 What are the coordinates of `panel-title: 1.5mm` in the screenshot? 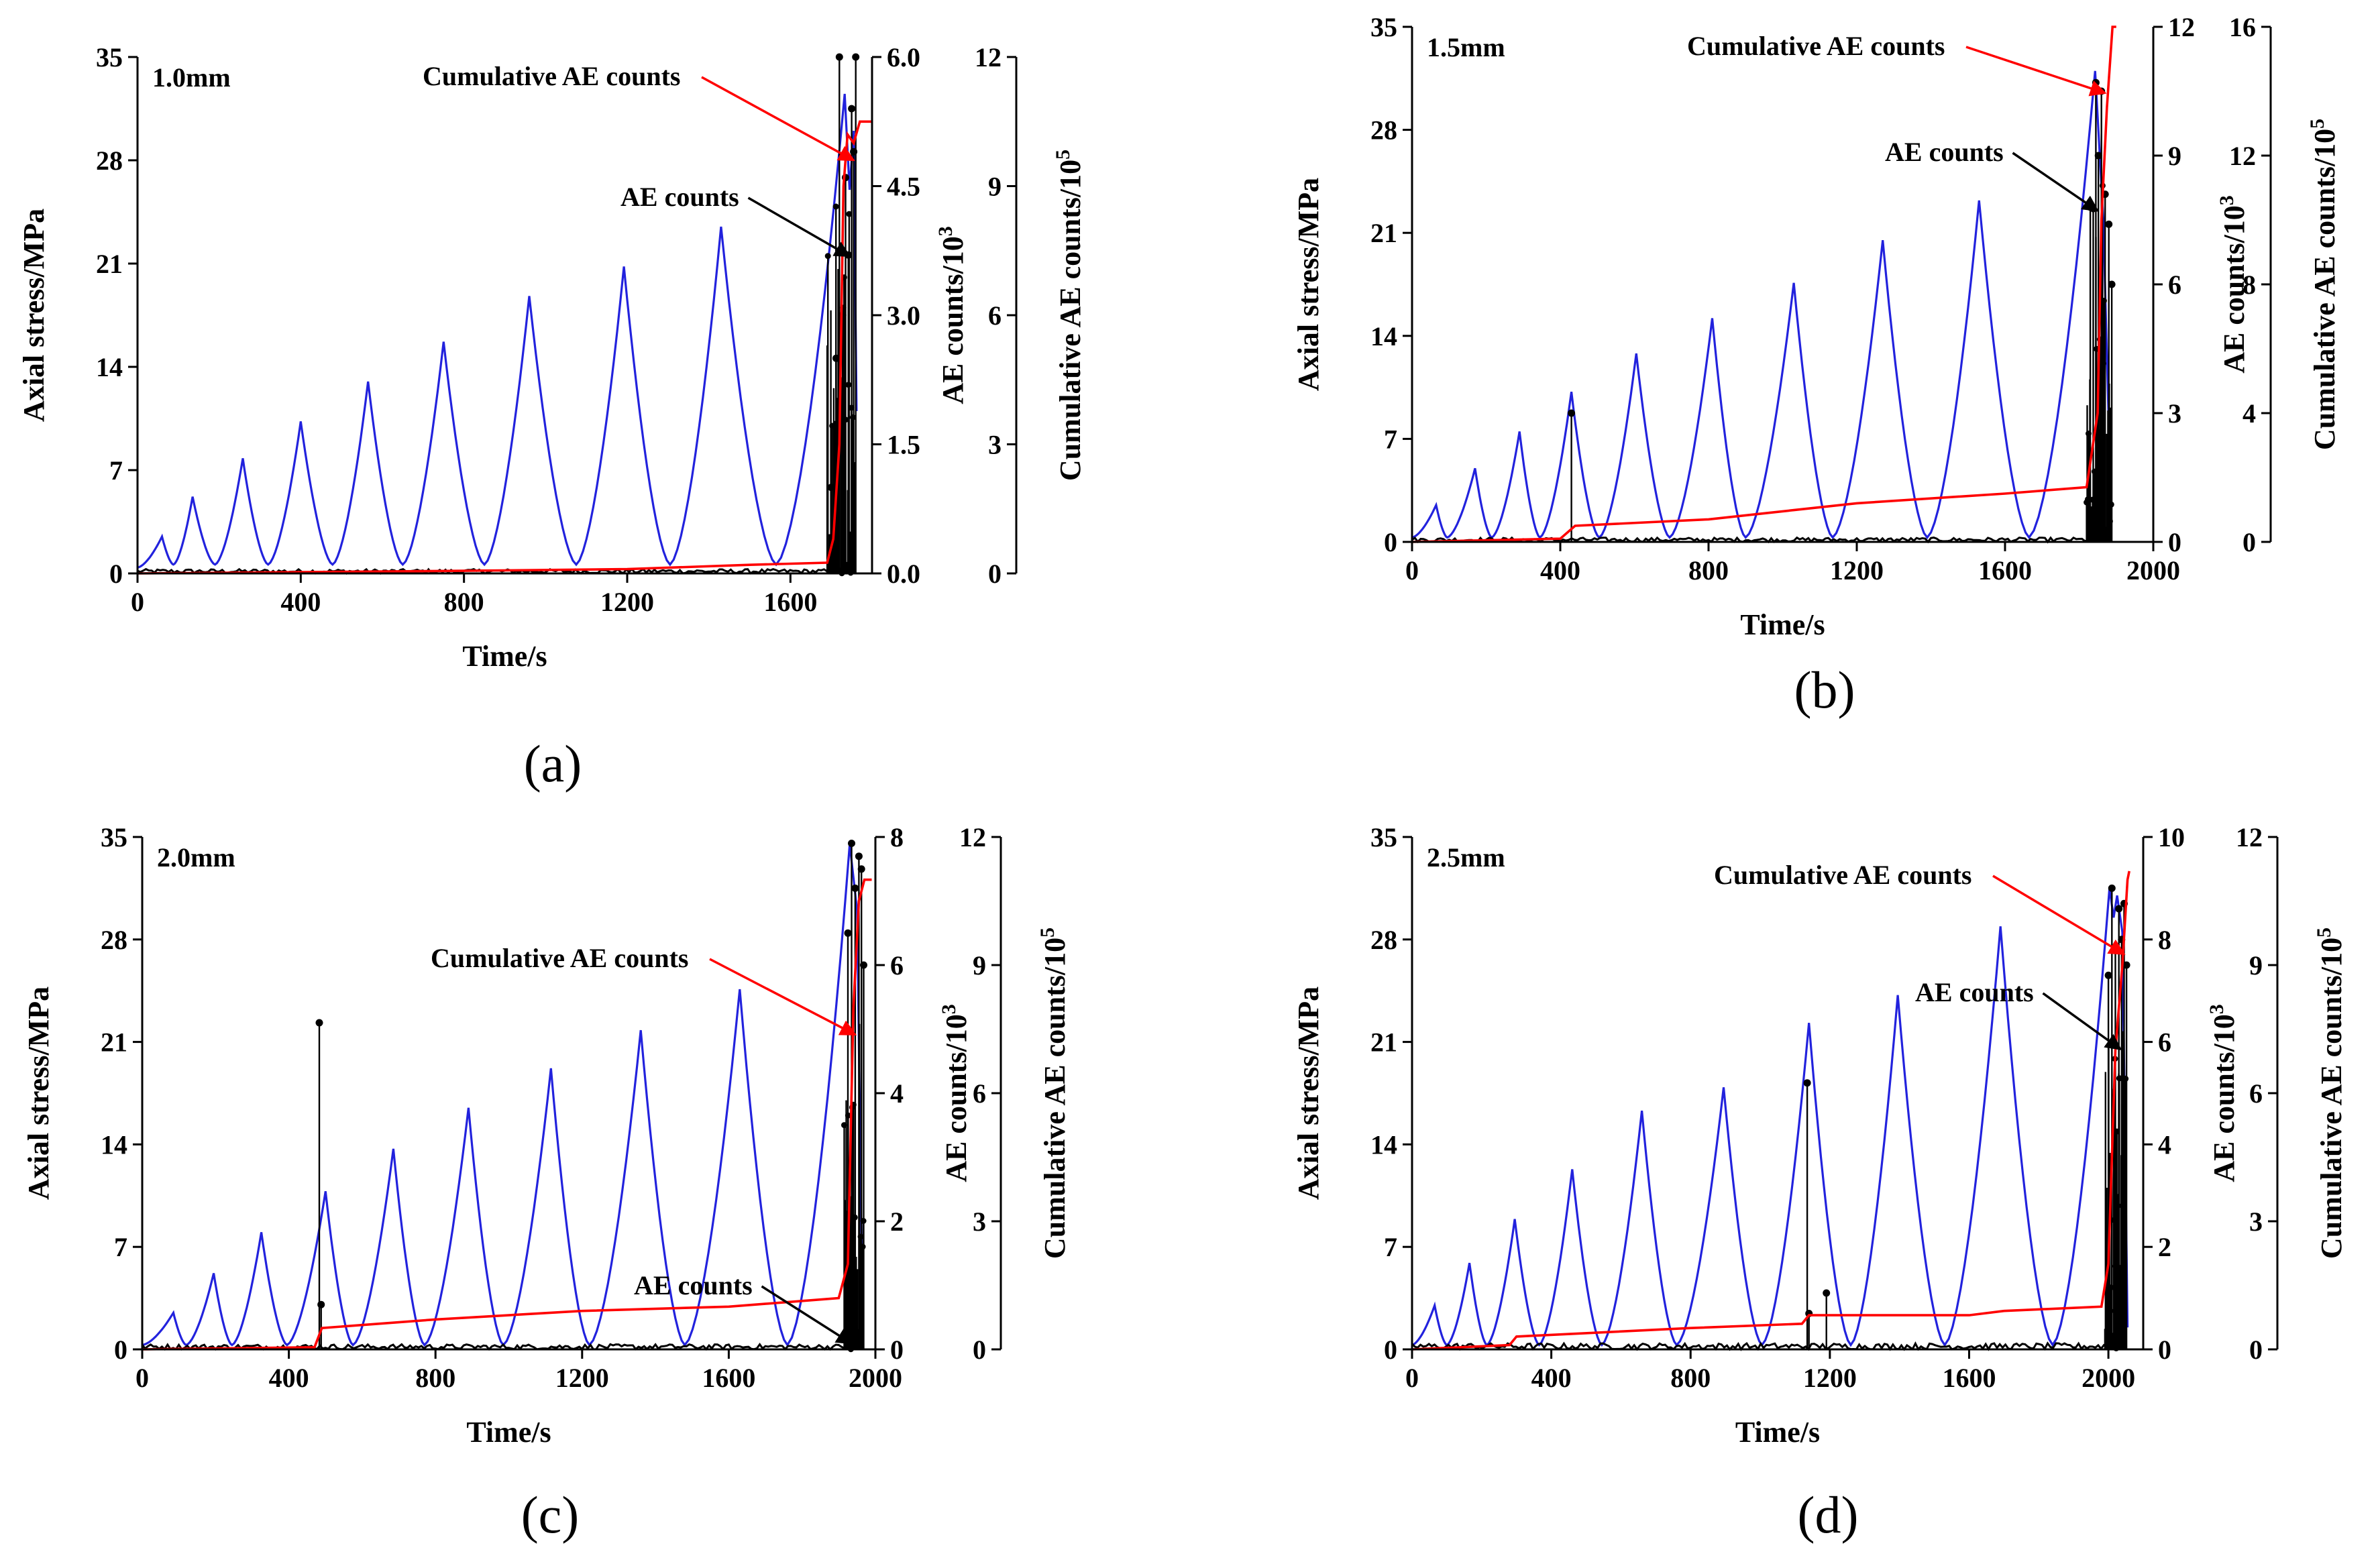 It's located at (1466, 47).